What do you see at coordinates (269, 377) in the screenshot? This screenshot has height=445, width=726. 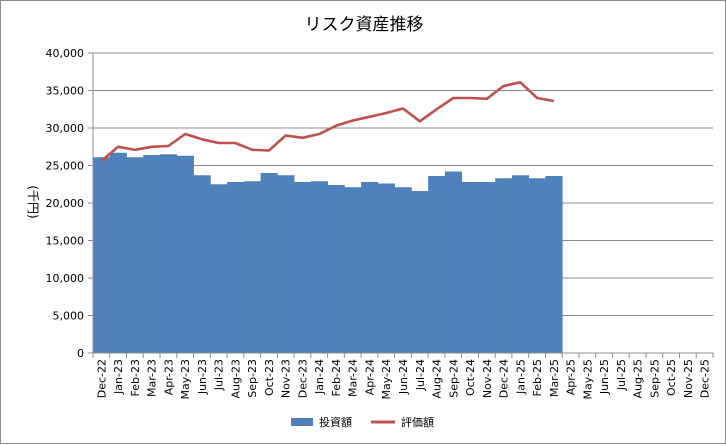 I see `x-tick-label: Oct-23` at bounding box center [269, 377].